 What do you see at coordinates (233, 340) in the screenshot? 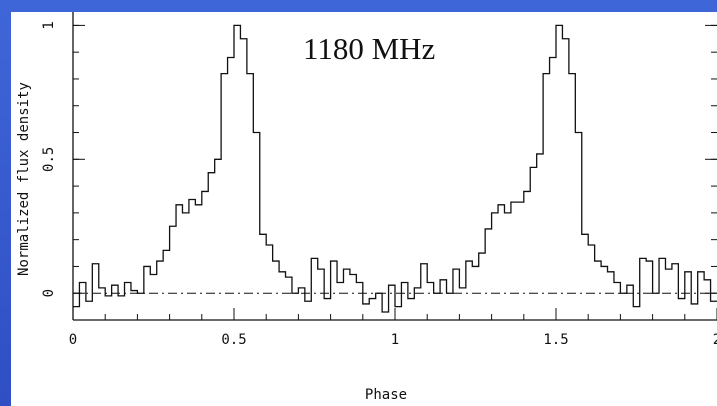
I see `x-tick-label: 0.5` at bounding box center [233, 340].